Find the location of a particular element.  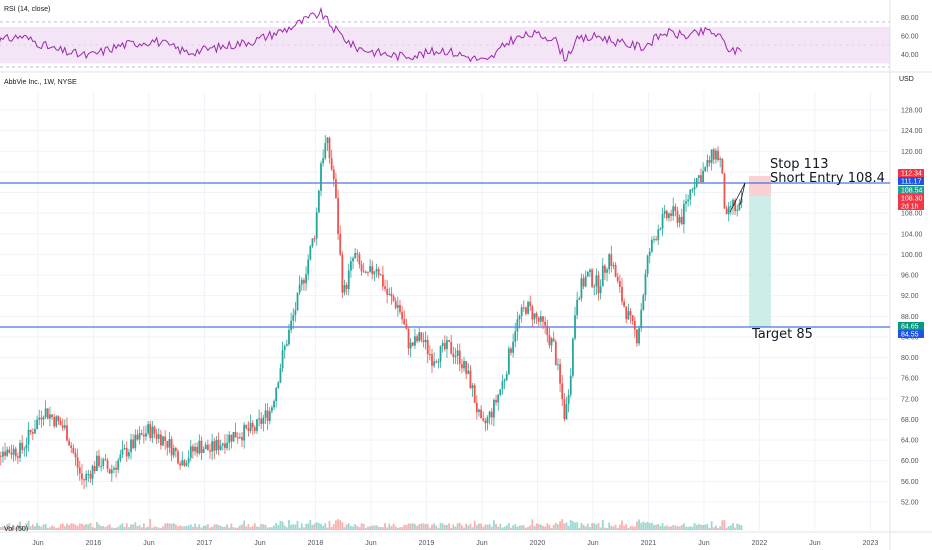

rsi-line is located at coordinates (371, 34).